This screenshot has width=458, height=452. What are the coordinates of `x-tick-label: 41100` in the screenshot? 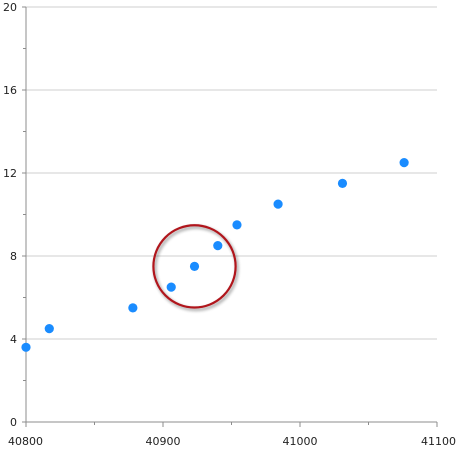 It's located at (438, 441).